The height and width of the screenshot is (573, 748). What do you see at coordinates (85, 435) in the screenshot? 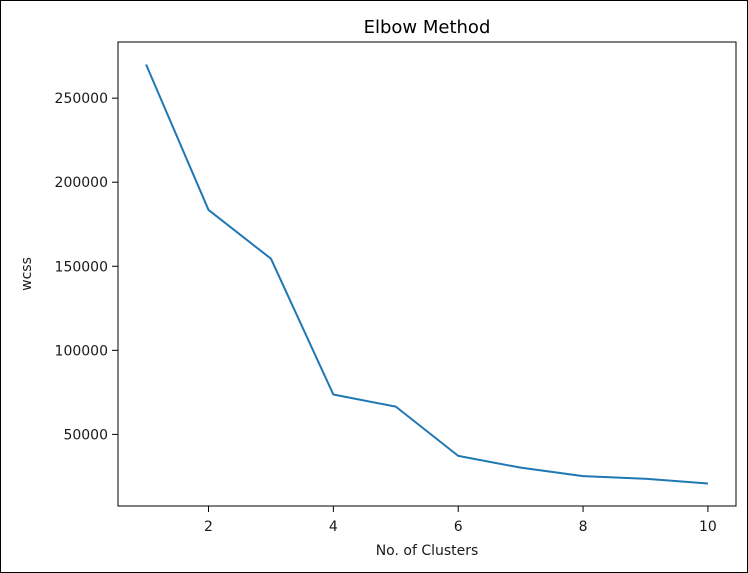
I see `y-tick-label: 50000` at bounding box center [85, 435].